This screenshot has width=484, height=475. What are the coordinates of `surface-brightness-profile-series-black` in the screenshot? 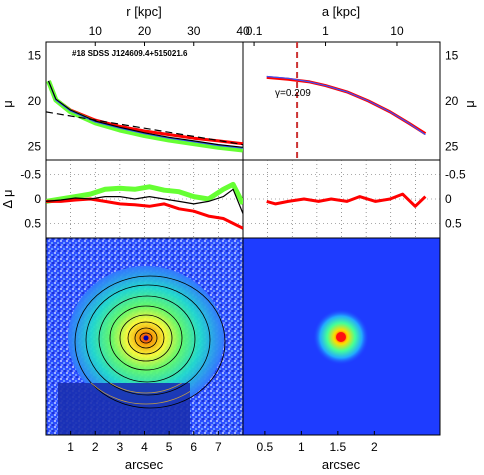 It's located at (145, 114).